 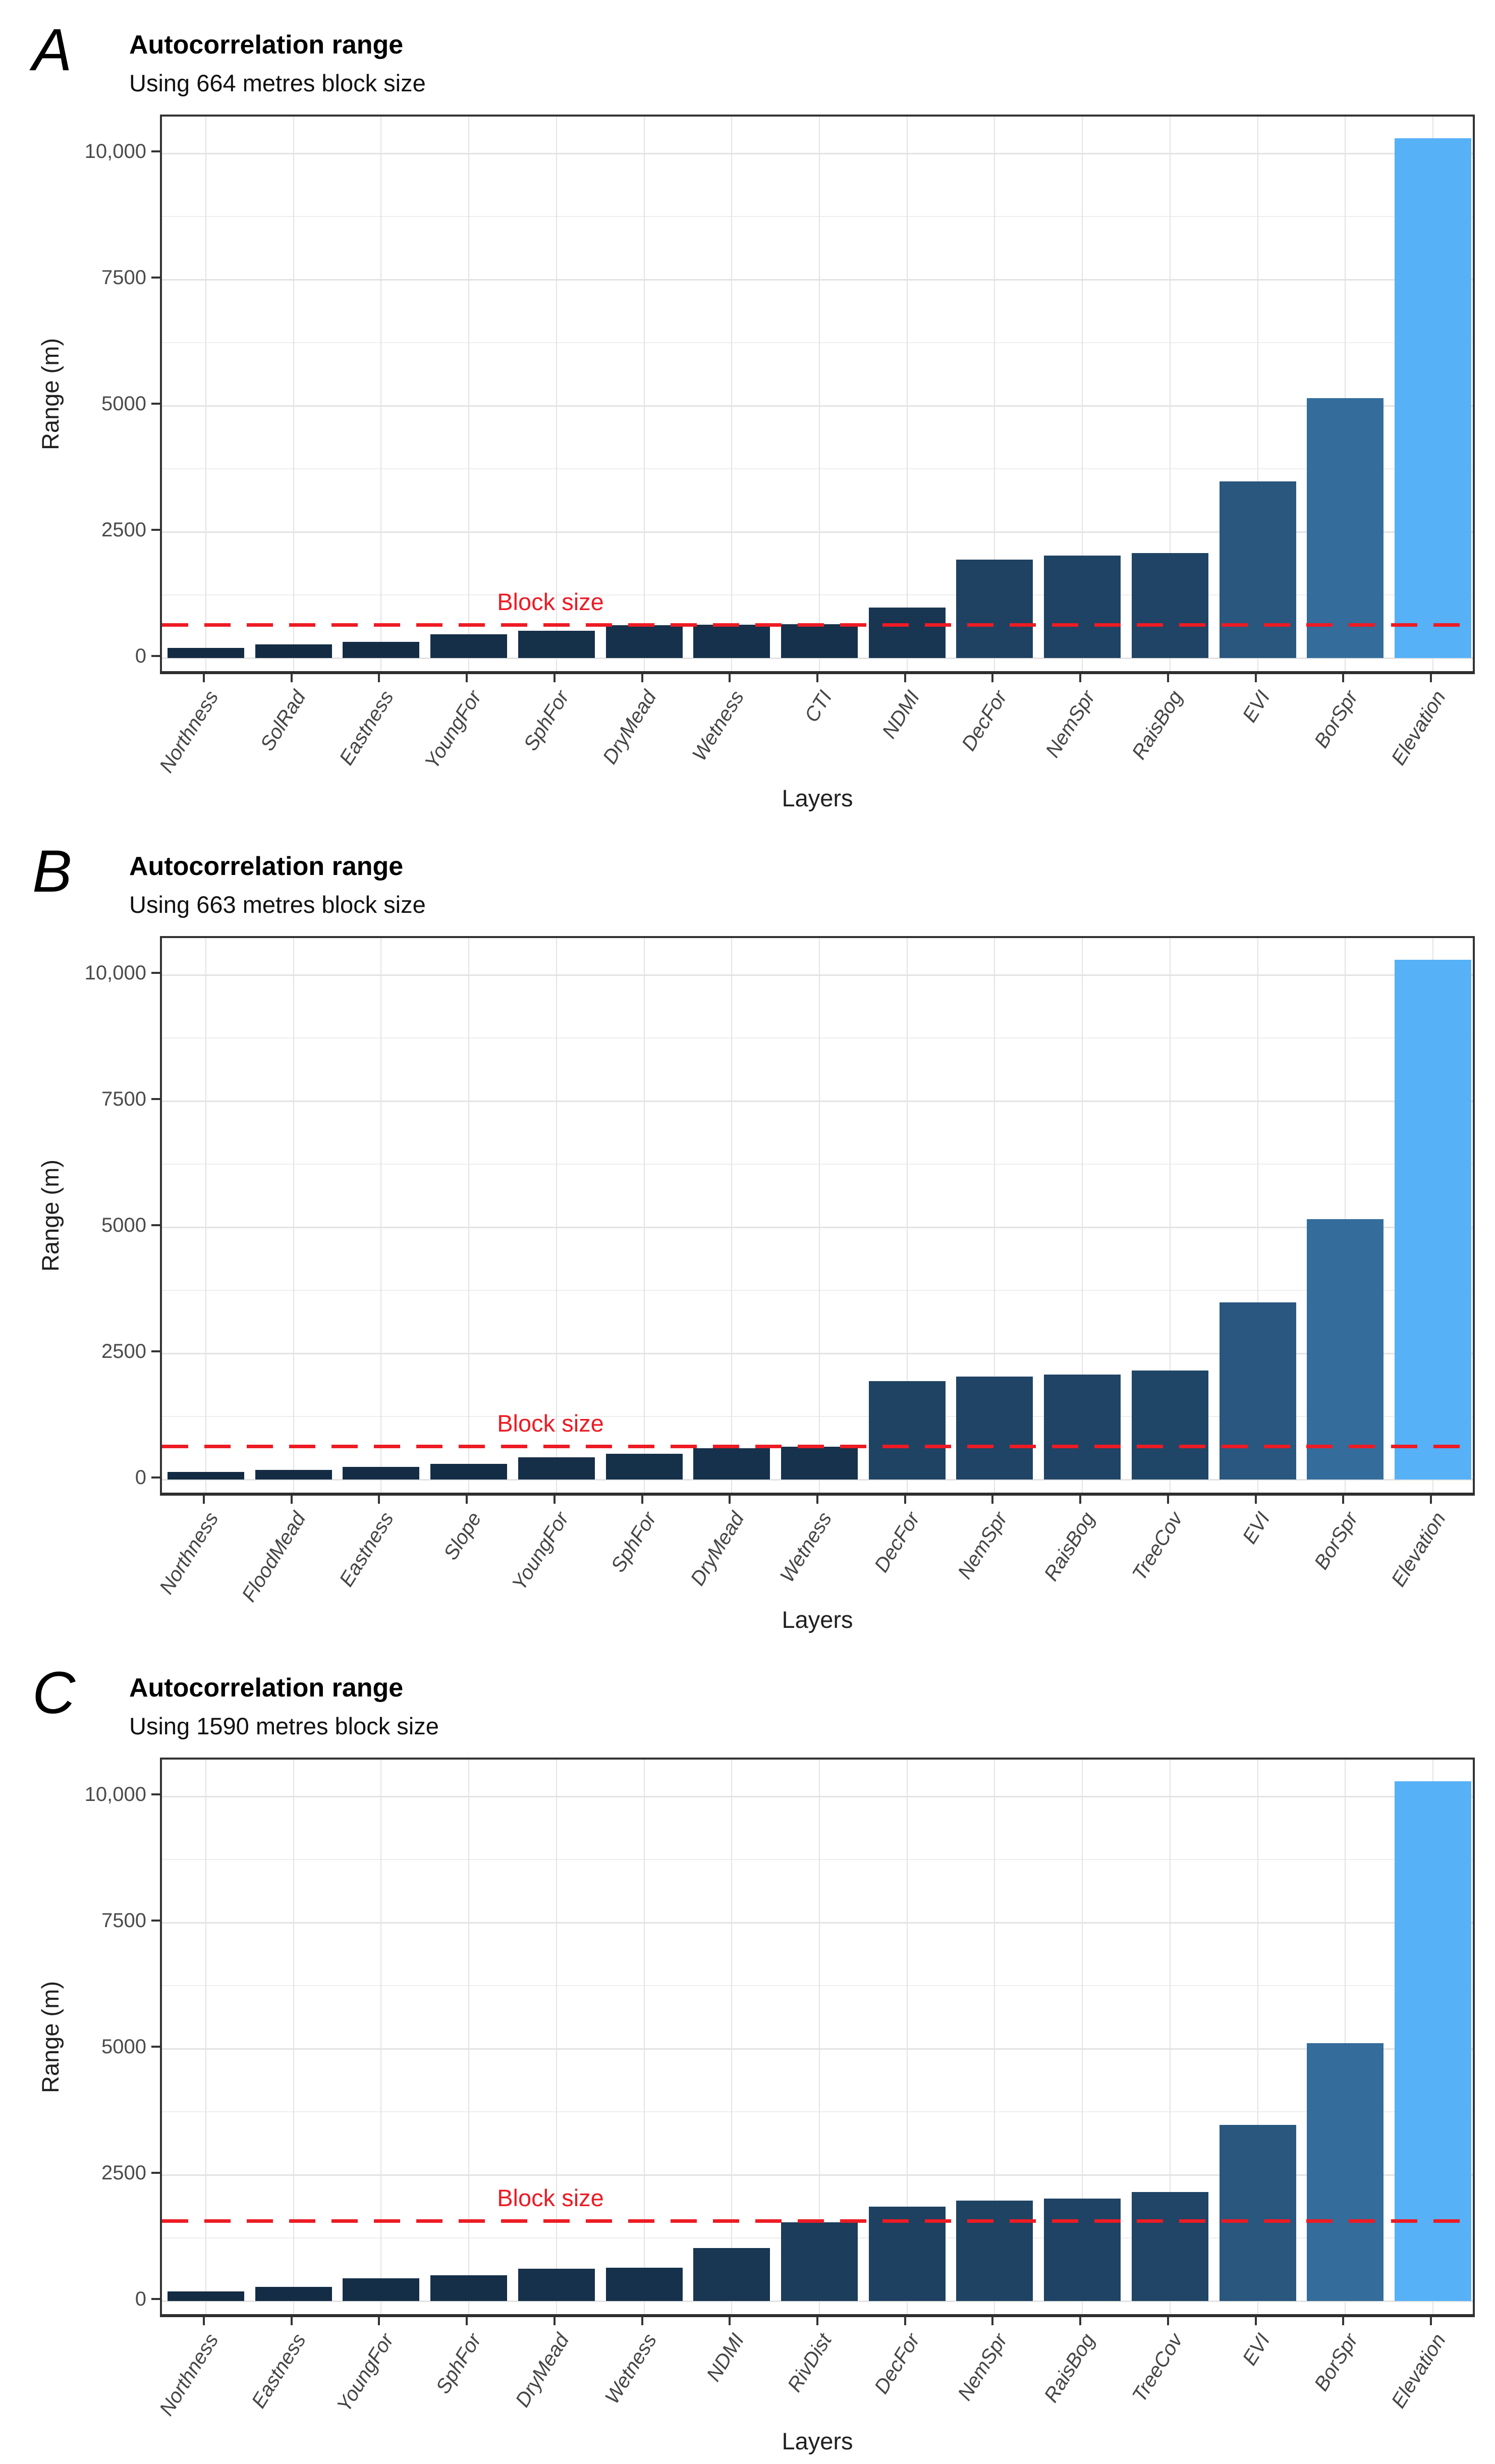 What do you see at coordinates (1433, 2041) in the screenshot?
I see `bar-elevation` at bounding box center [1433, 2041].